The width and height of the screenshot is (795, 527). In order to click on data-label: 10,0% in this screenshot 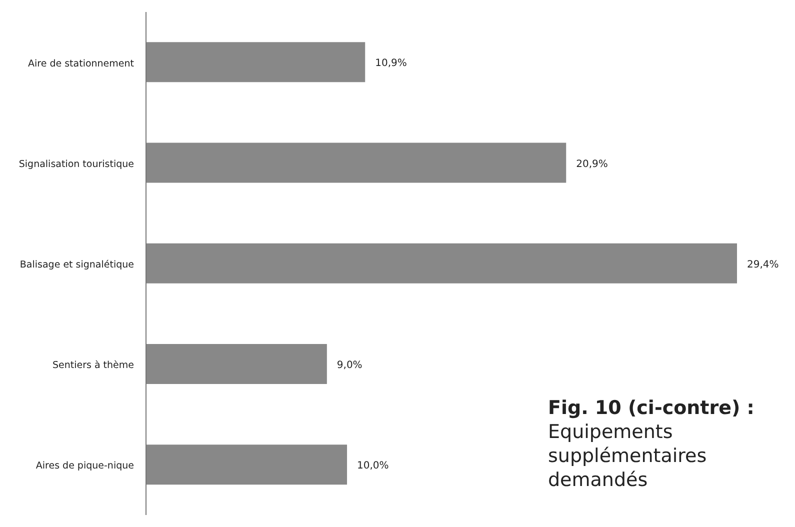, I will do `click(373, 466)`.